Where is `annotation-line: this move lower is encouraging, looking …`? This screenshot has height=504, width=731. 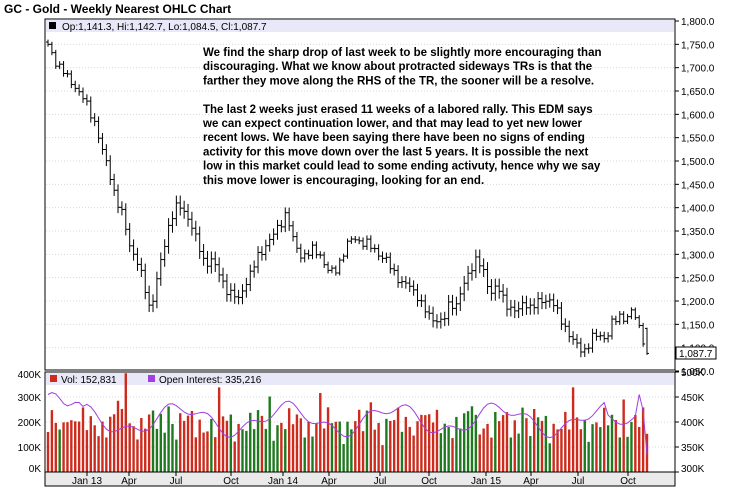 annotation-line: this move lower is encouraging, looking … is located at coordinates (343, 181).